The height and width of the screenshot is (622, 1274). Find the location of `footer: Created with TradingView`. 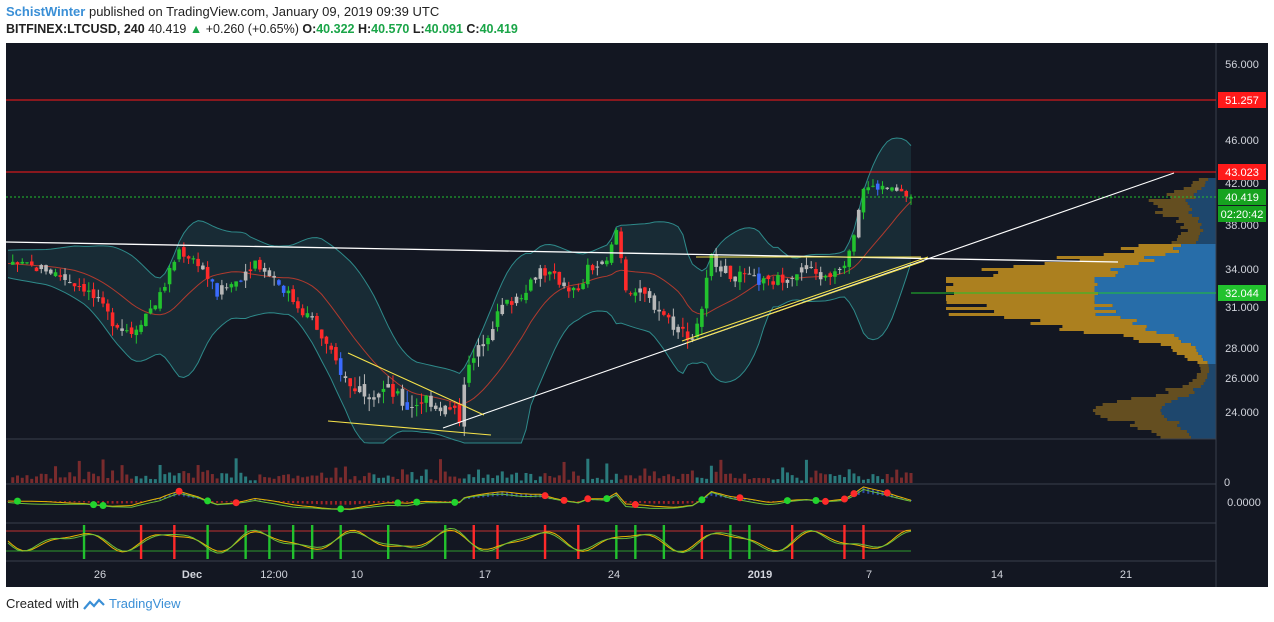

footer: Created with TradingView is located at coordinates (93, 603).